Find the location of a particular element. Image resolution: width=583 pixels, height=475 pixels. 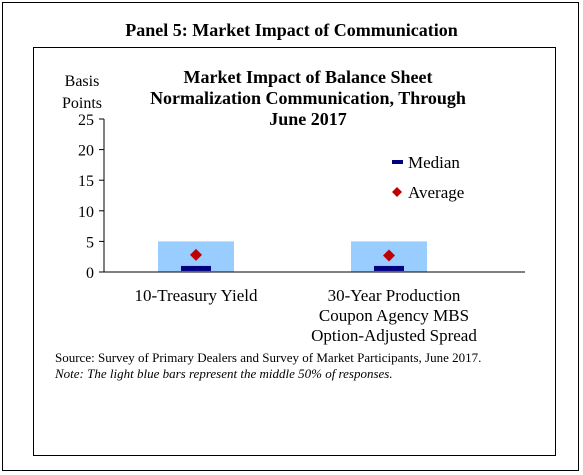

x-category-label: 10-Treasury Yield is located at coordinates (196, 295).